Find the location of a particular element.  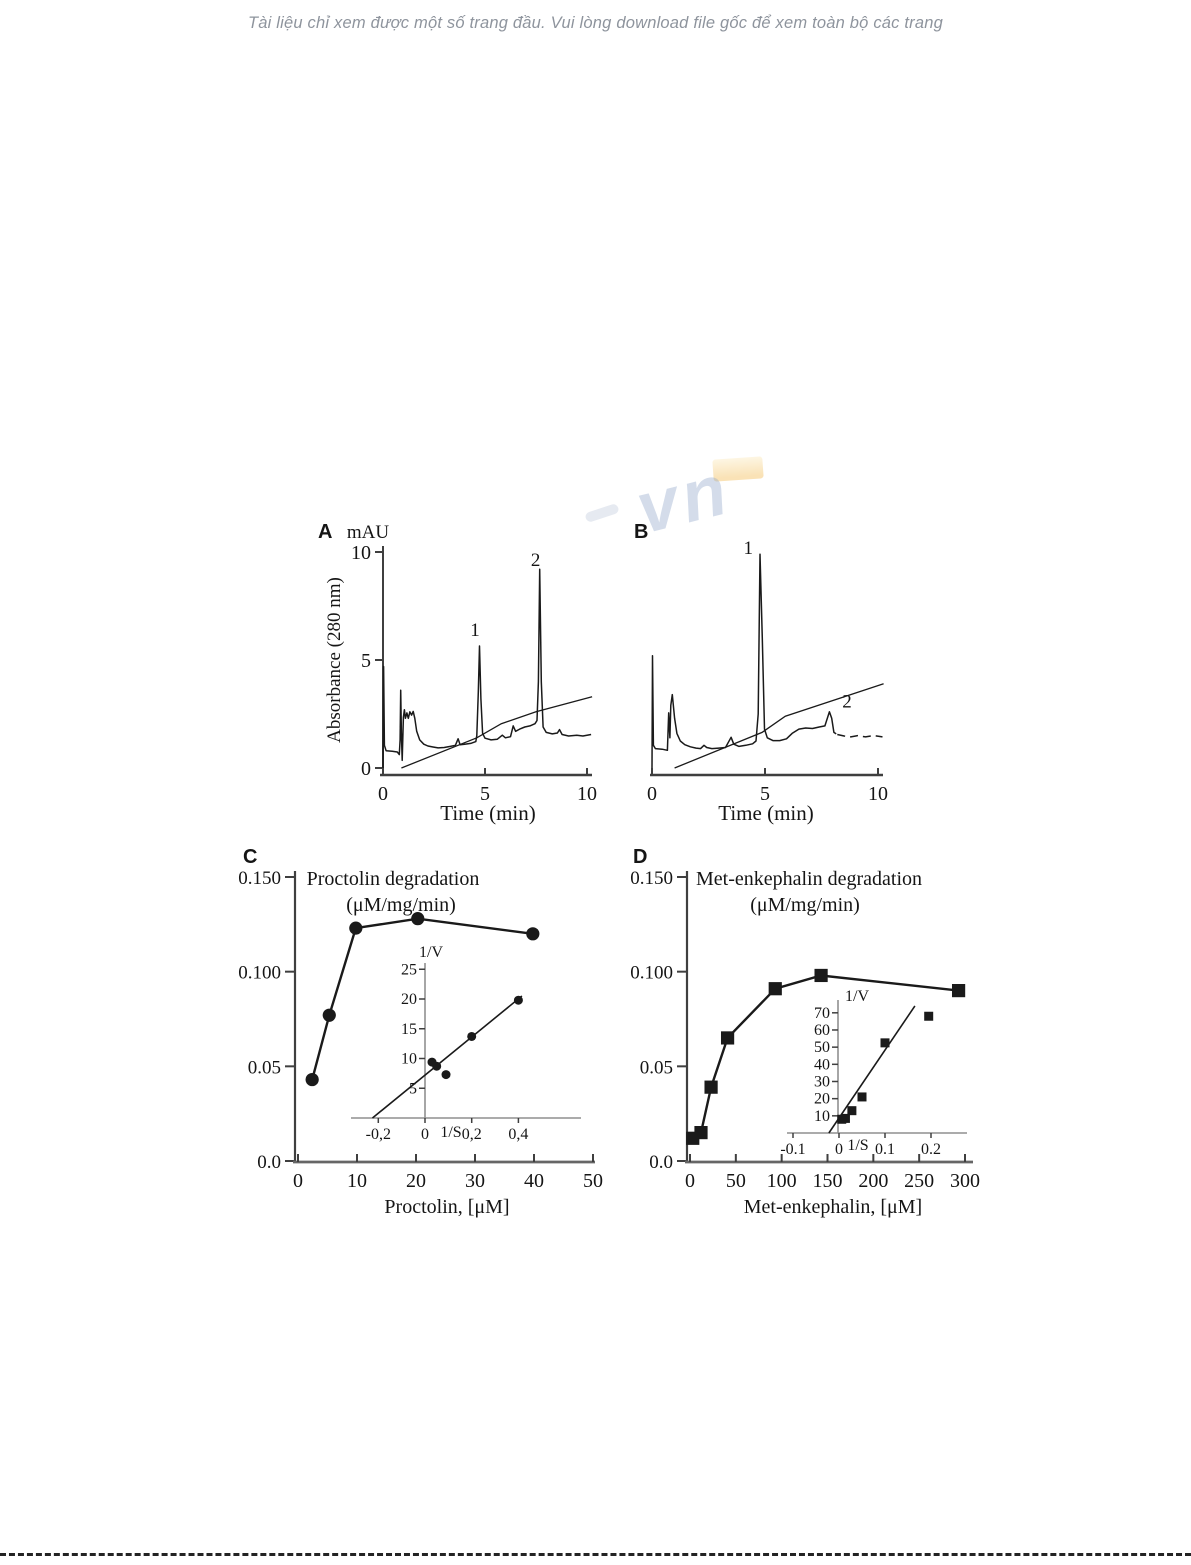

y-tick-label: 5 is located at coordinates (366, 661).